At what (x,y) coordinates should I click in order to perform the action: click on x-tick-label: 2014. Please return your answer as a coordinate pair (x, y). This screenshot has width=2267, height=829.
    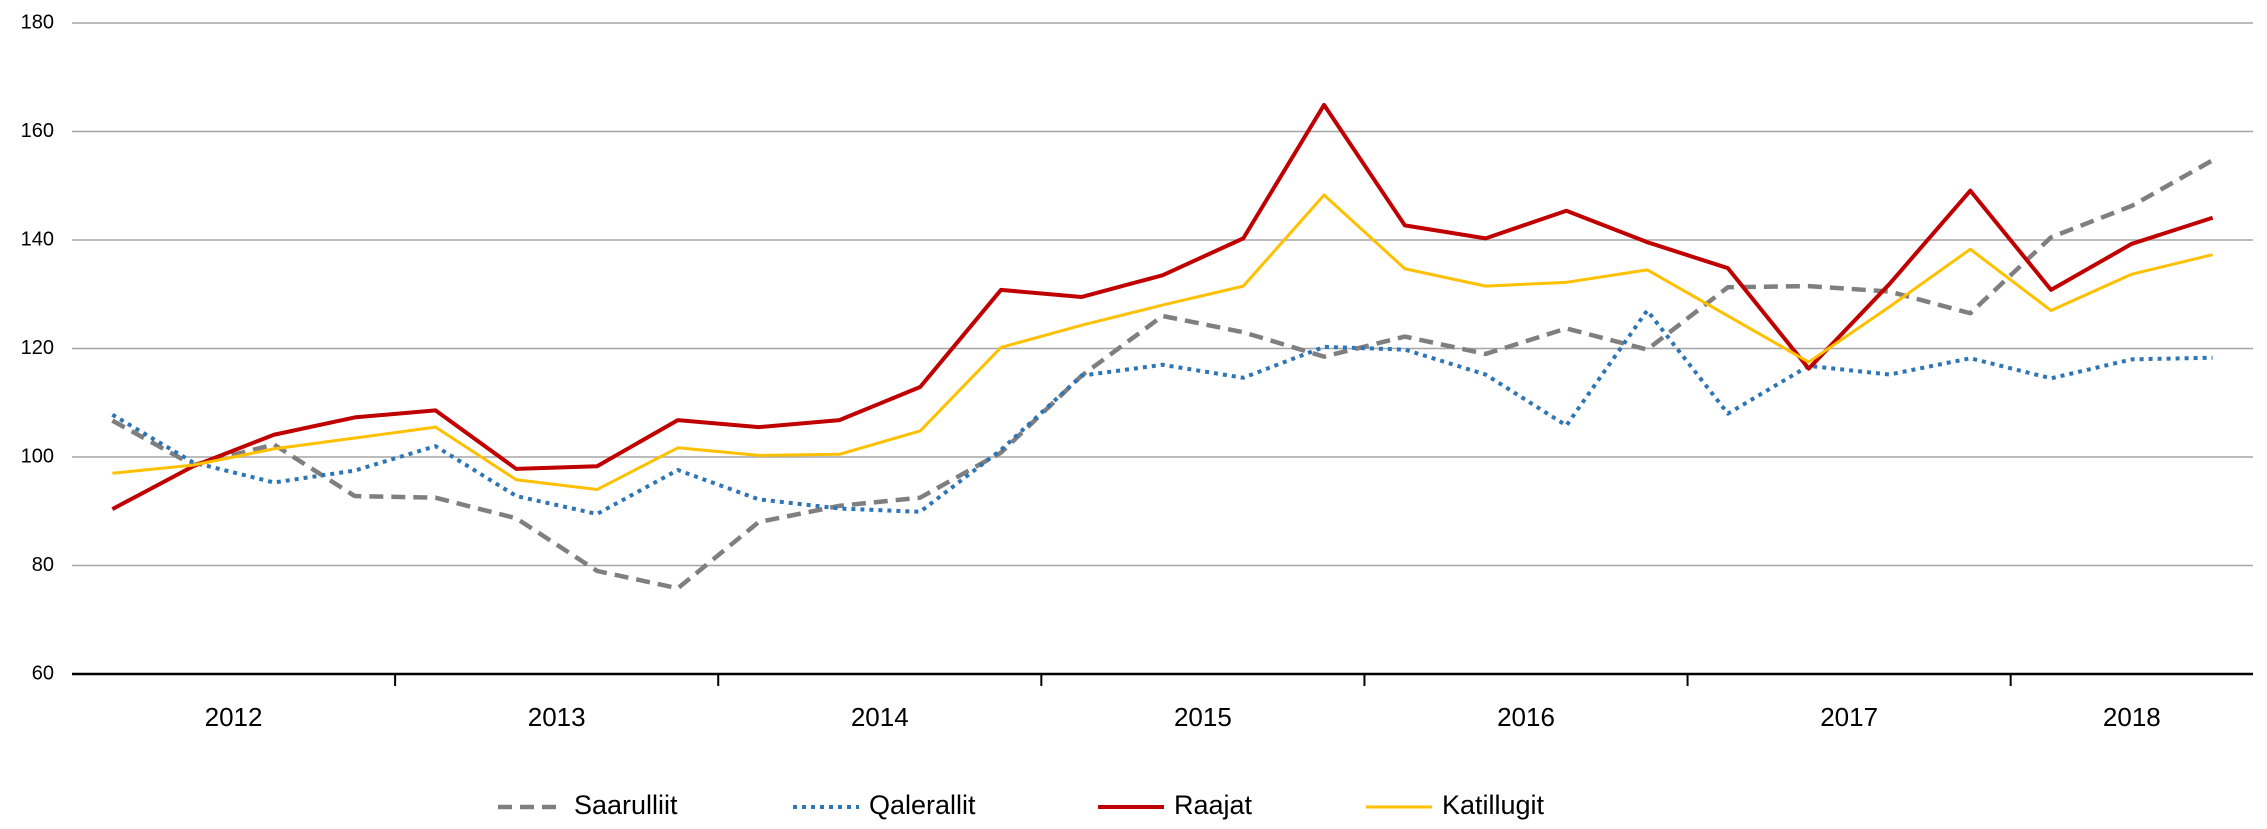
    Looking at the image, I should click on (880, 717).